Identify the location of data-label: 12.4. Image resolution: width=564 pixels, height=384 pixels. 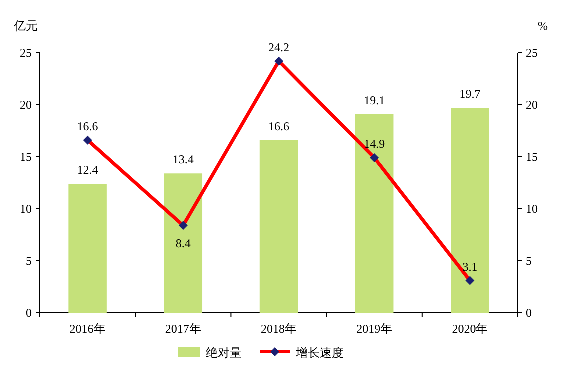
(87, 170).